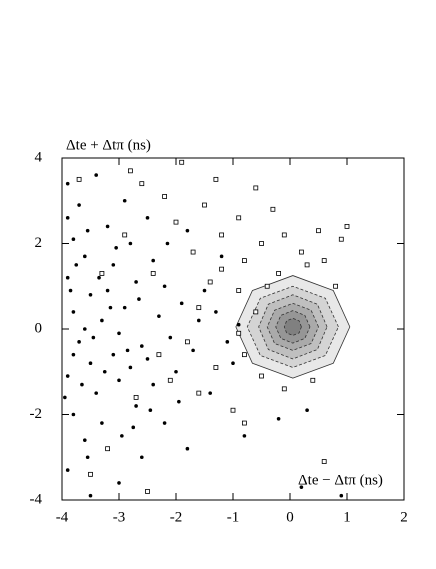 This screenshot has height=569, width=436. Describe the element at coordinates (36, 499) in the screenshot. I see `y-tick-label: -4` at that location.